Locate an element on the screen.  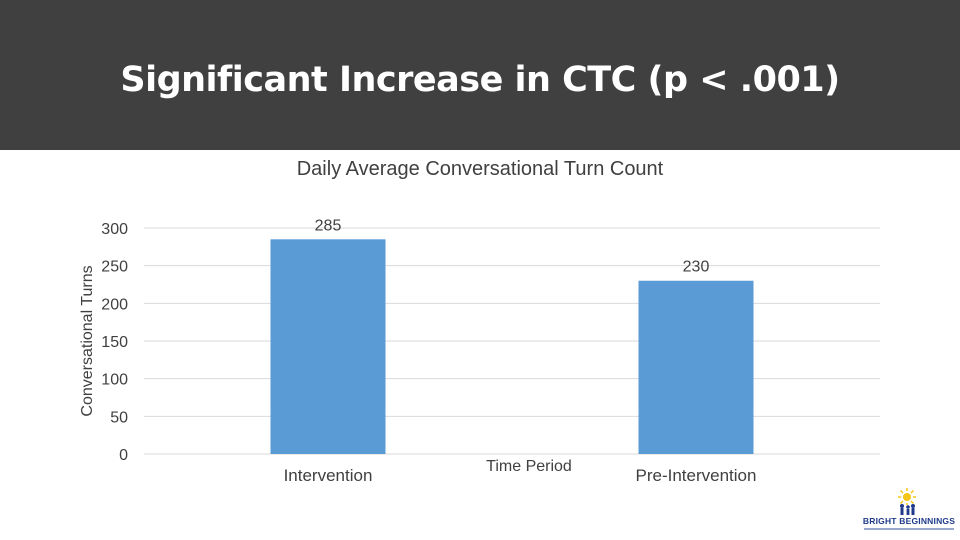
sun-family-icon is located at coordinates (907, 501).